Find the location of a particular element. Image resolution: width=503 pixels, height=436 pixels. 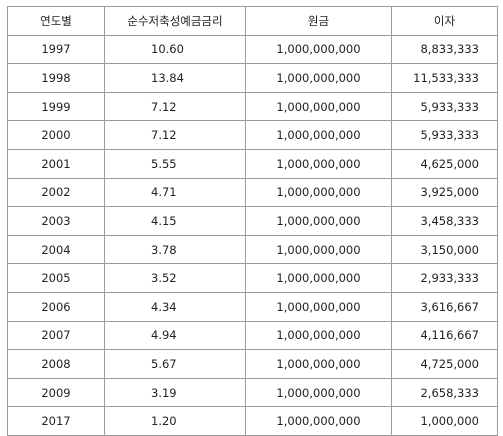

cell-interest: 2,658,333 is located at coordinates (444, 392).